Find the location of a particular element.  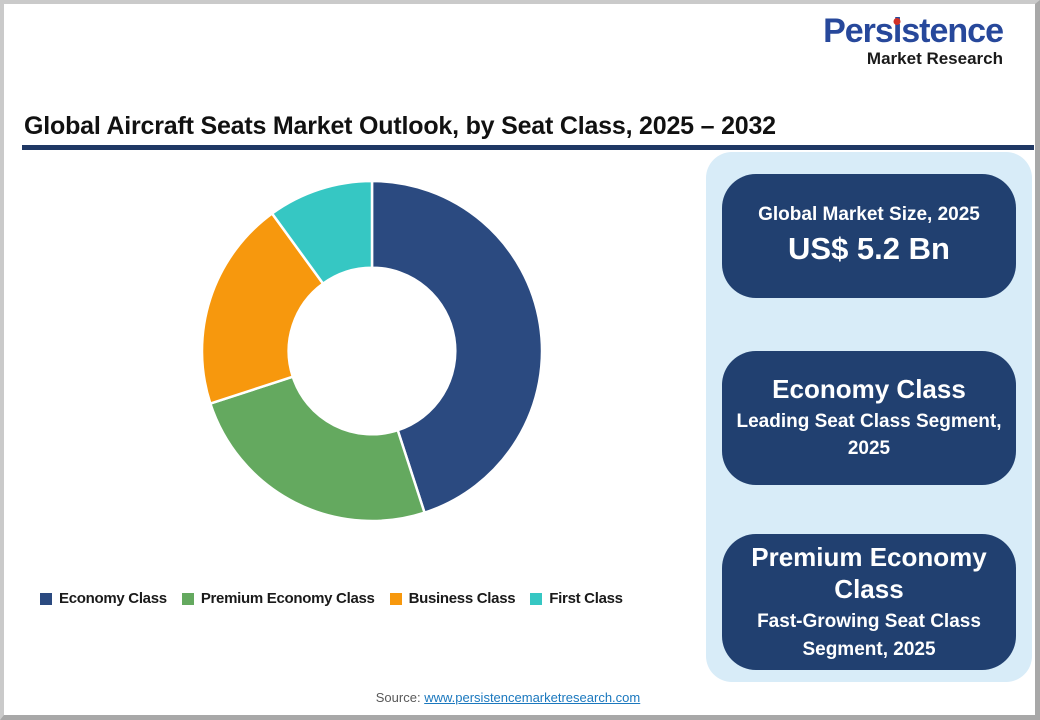

brand-logo: Persistence Market Research is located at coordinates (913, 40).